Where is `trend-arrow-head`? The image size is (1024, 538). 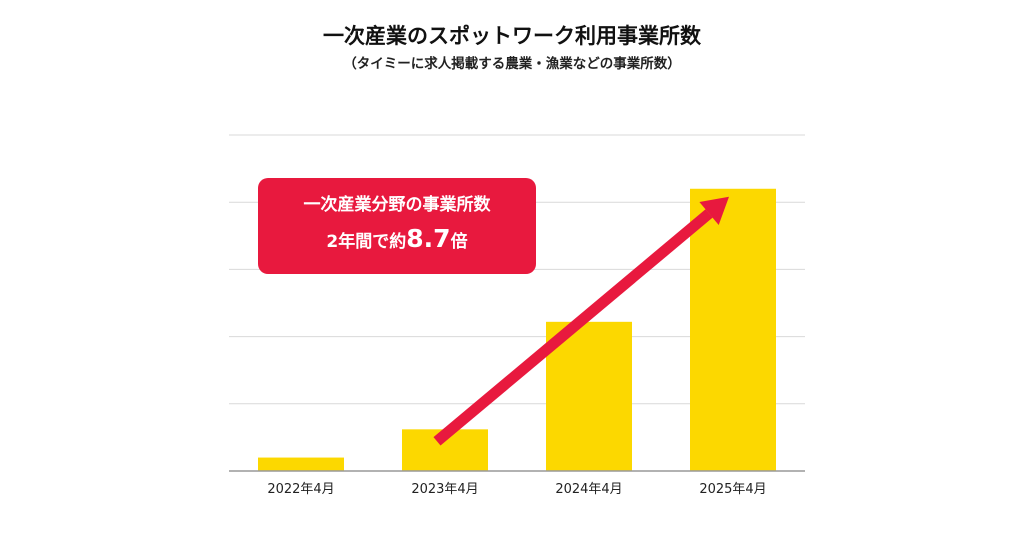
trend-arrow-head is located at coordinates (714, 210).